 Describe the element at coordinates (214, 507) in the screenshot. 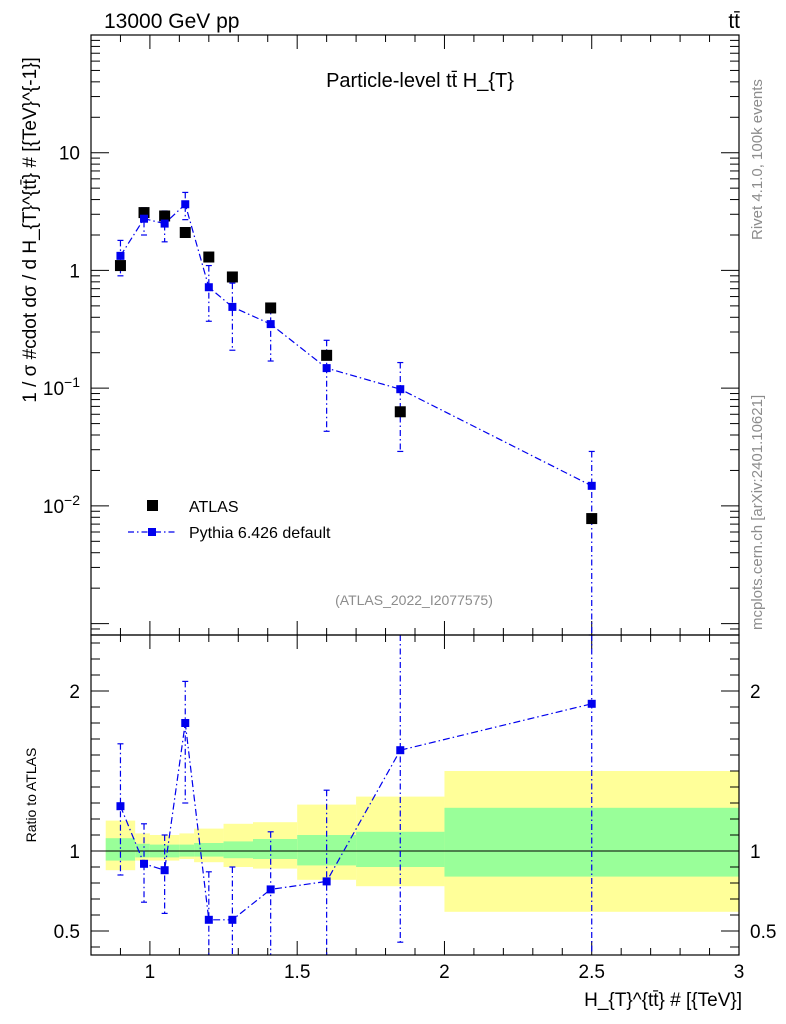

I see `legend-atlas-label: ATLAS` at that location.